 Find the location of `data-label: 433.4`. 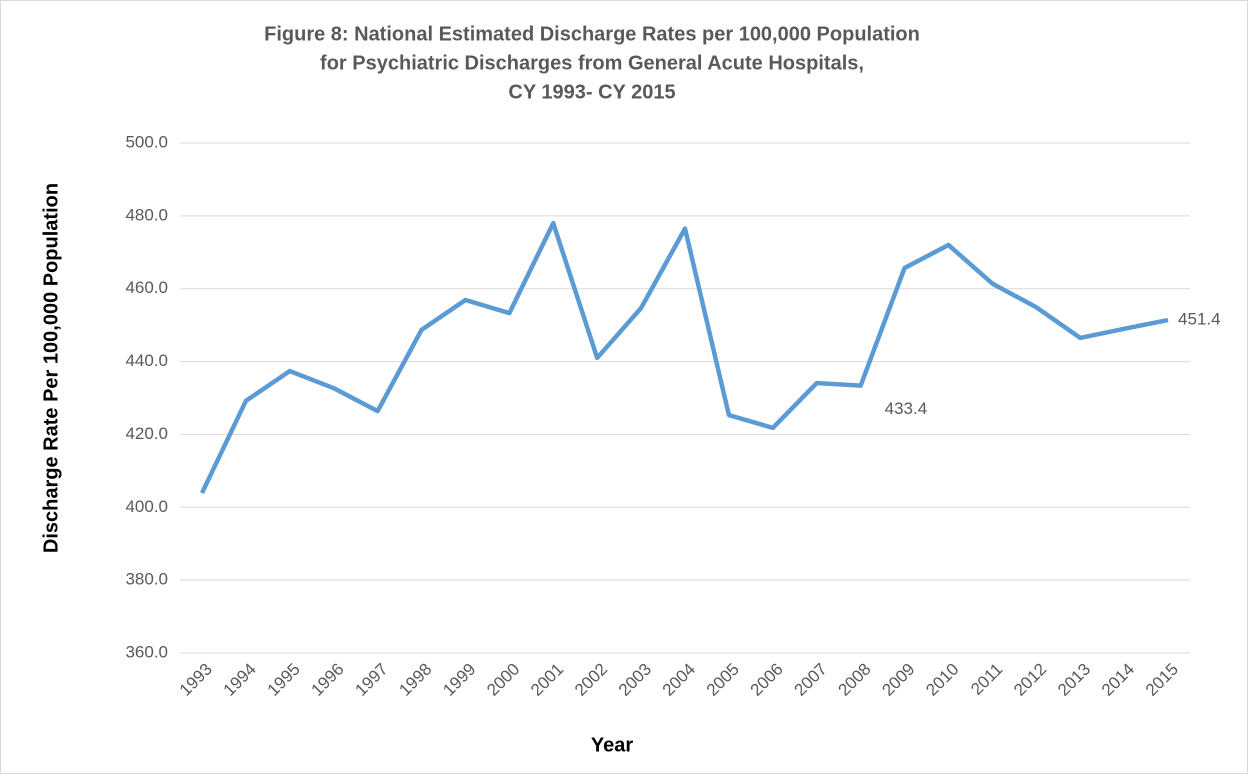

data-label: 433.4 is located at coordinates (906, 408).